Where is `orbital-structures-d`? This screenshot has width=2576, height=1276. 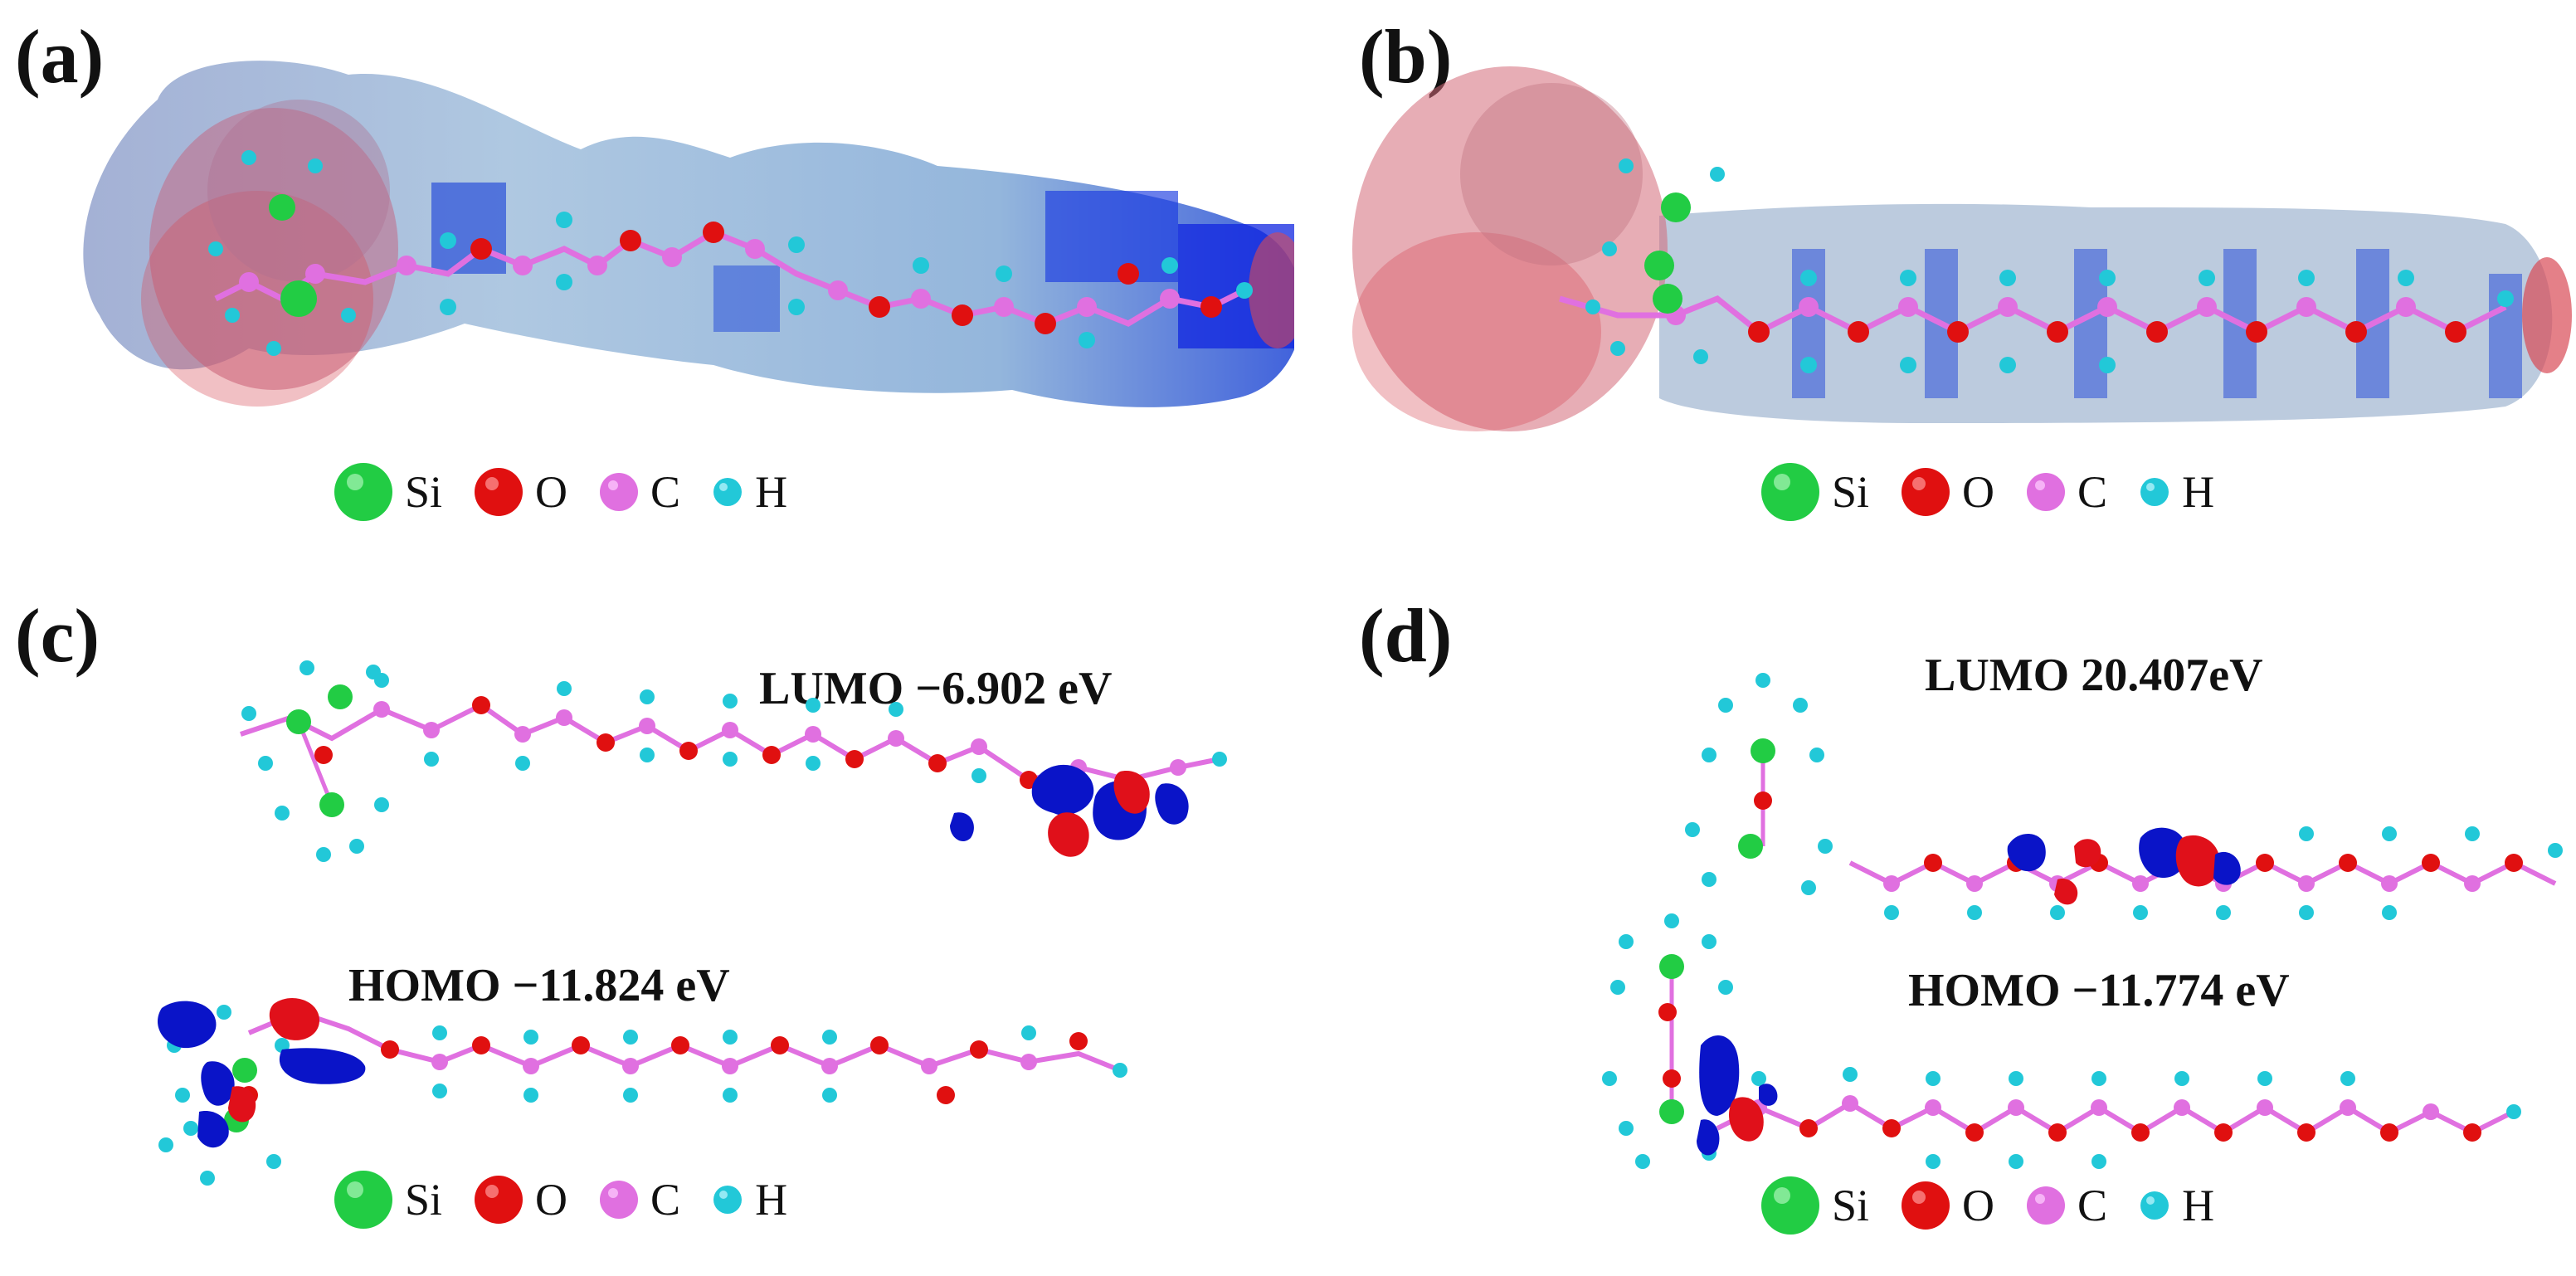 orbital-structures-d is located at coordinates (2082, 921).